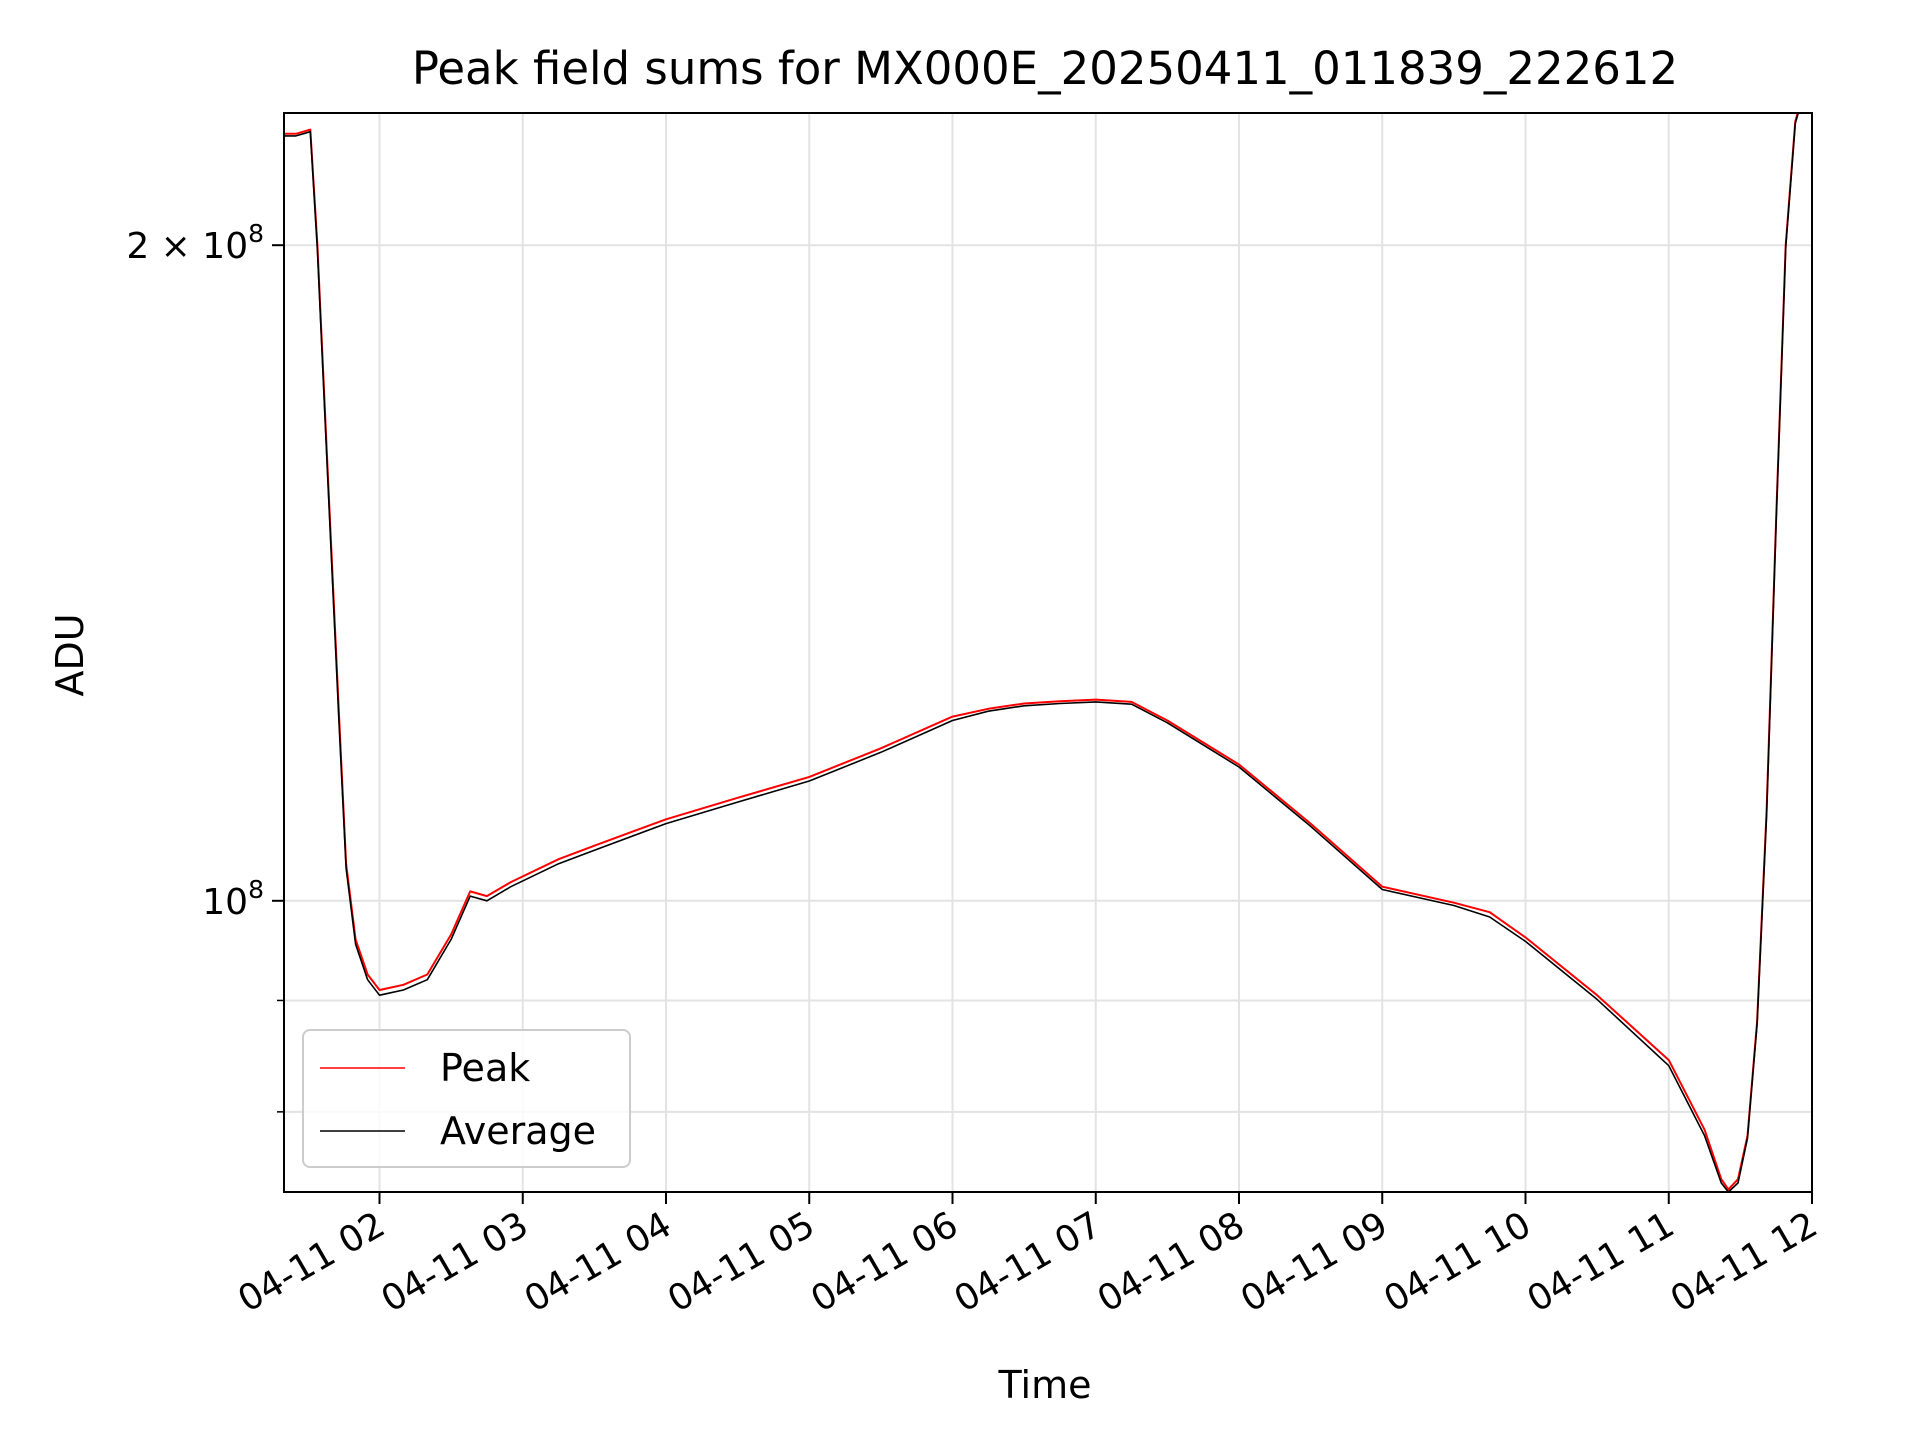  Describe the element at coordinates (195, 243) in the screenshot. I see `y-tick-label: 2 × 108` at that location.